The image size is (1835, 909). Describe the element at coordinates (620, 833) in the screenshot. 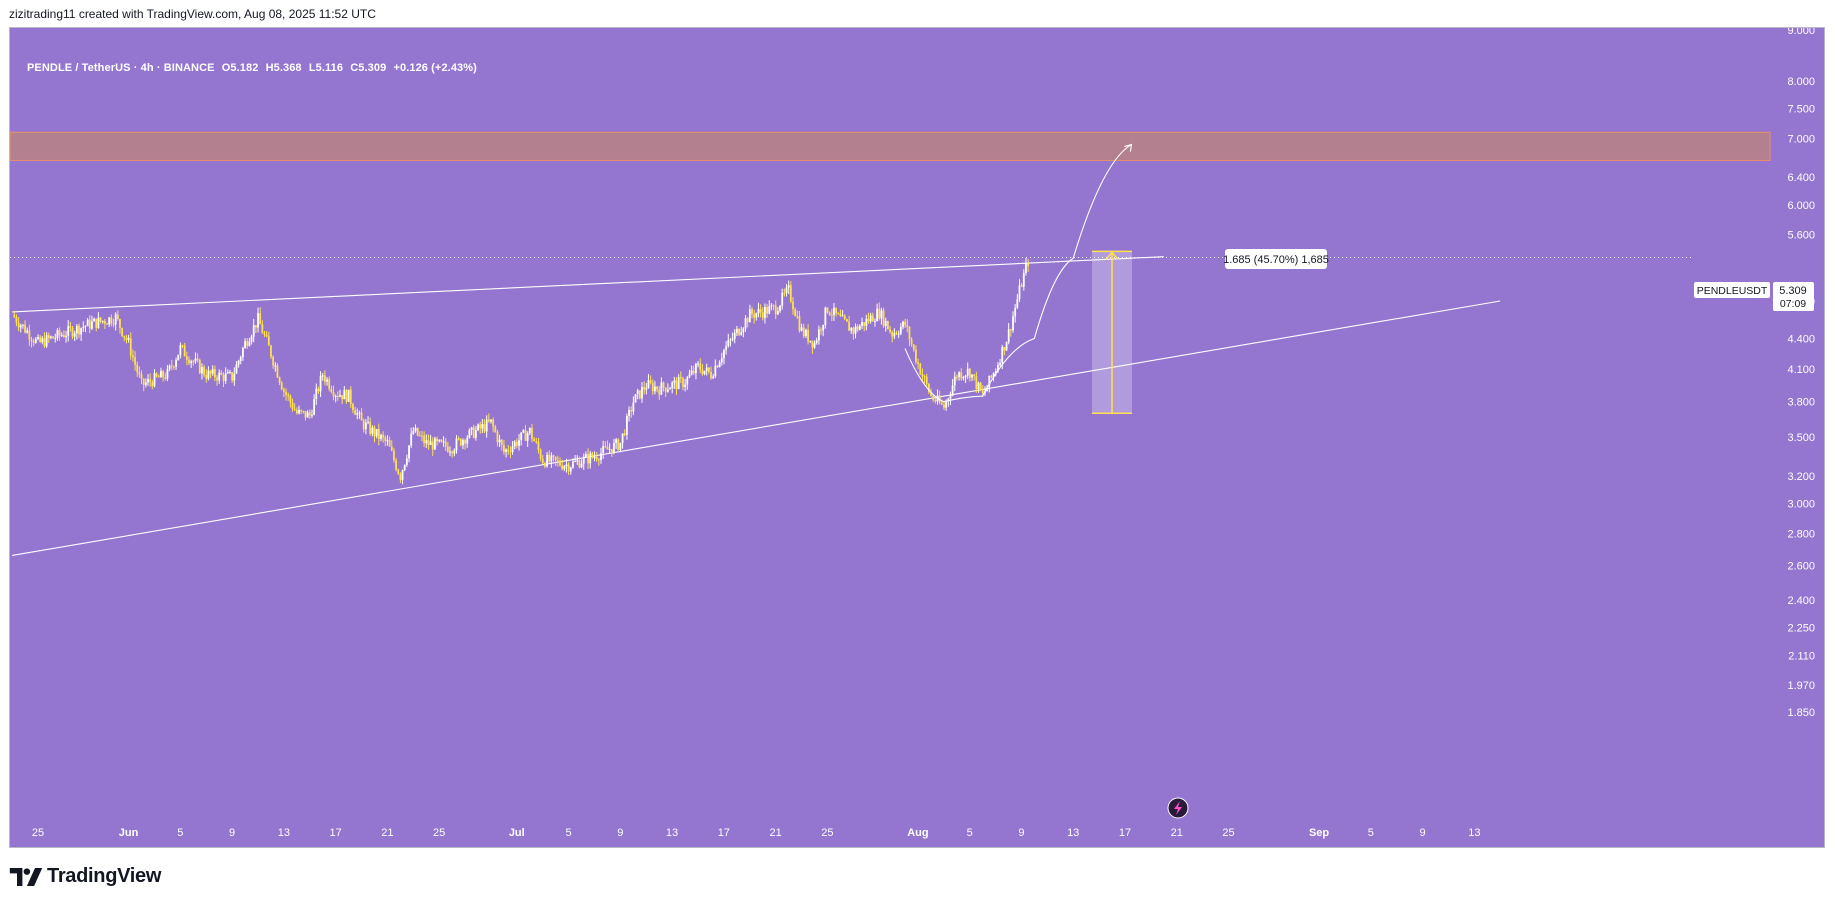

I see `x-tick-label: 9` at that location.